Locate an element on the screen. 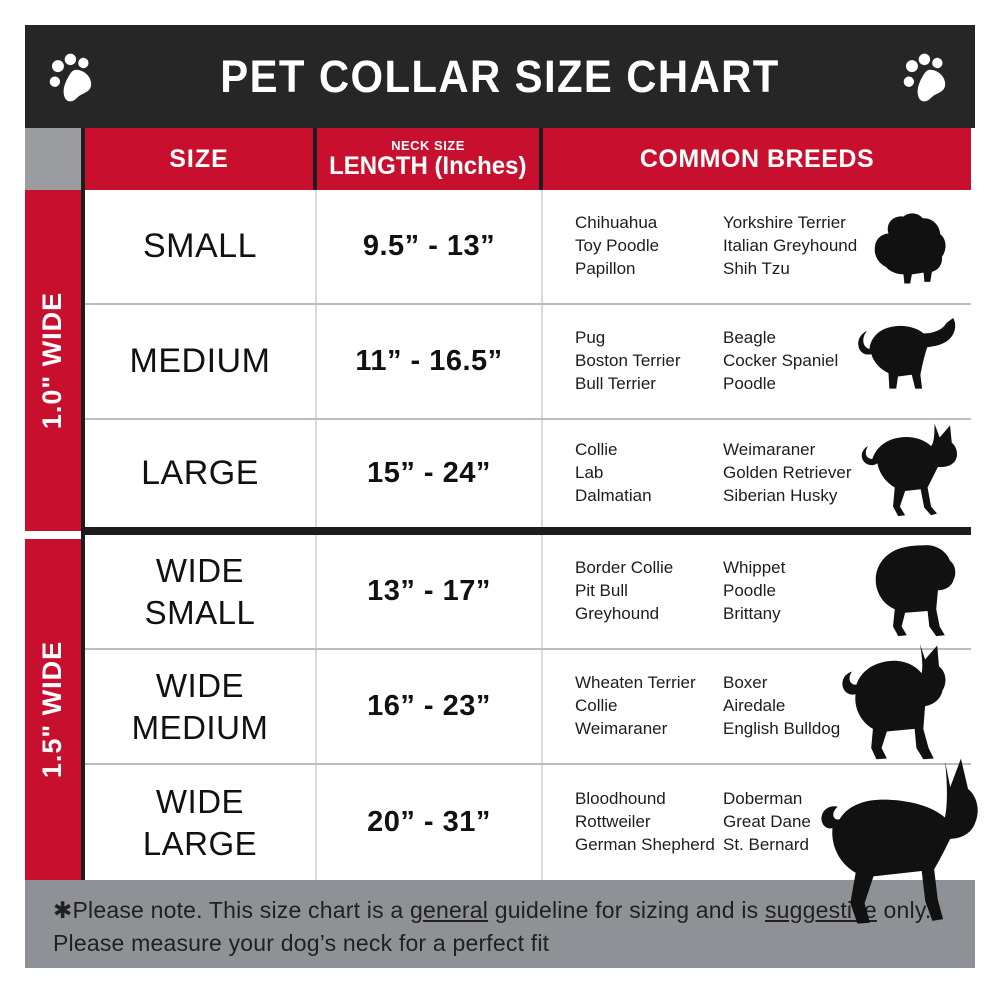 Image resolution: width=1000 pixels, height=1000 pixels. footer-text-b: guideline for sizing and is is located at coordinates (626, 910).